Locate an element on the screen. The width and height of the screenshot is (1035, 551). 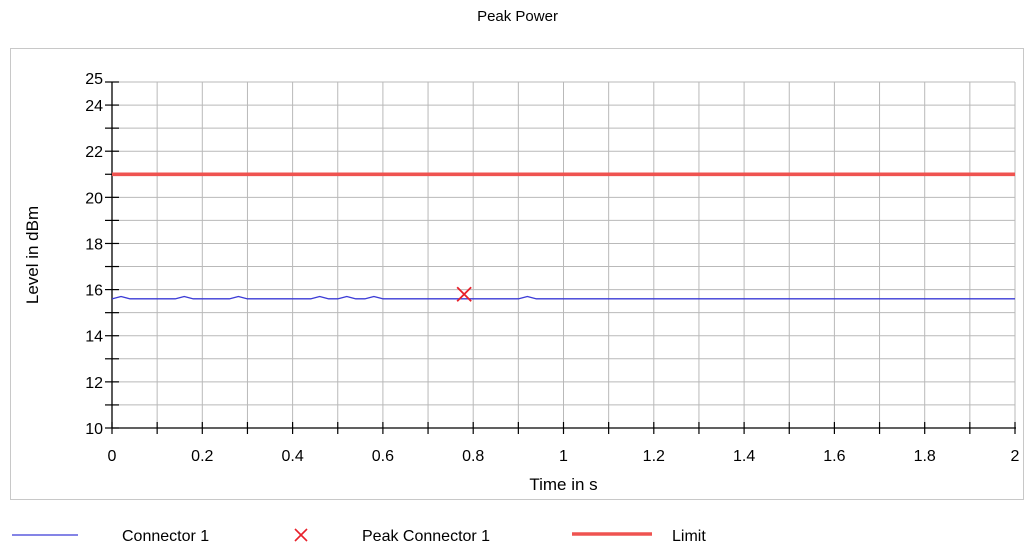
x-axis-label: Time in s is located at coordinates (563, 484).